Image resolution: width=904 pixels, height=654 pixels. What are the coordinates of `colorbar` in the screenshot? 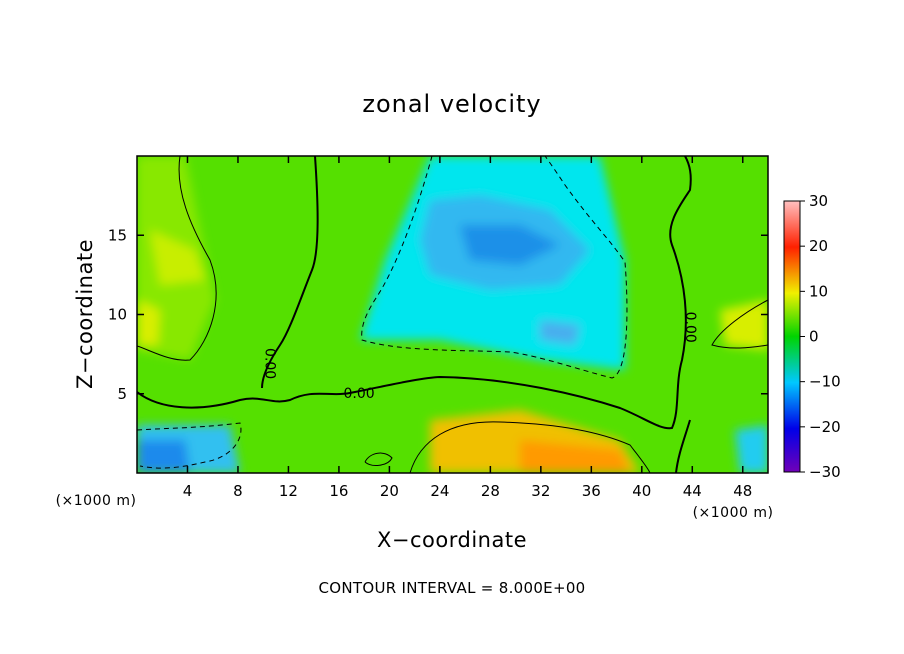 It's located at (792, 336).